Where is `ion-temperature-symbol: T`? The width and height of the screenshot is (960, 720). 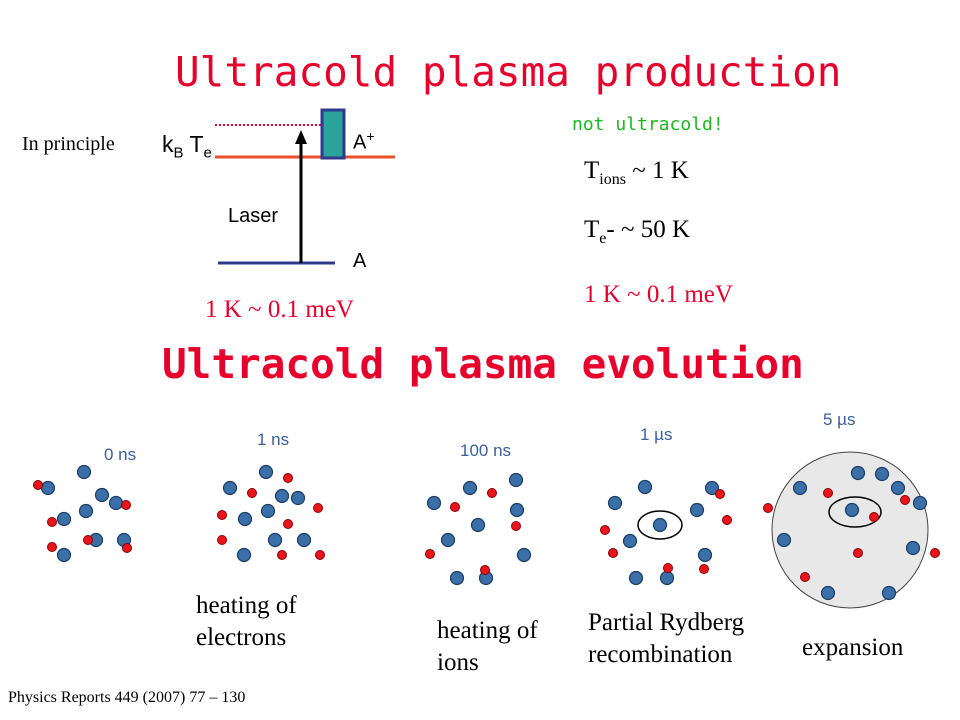
ion-temperature-symbol: T is located at coordinates (592, 170).